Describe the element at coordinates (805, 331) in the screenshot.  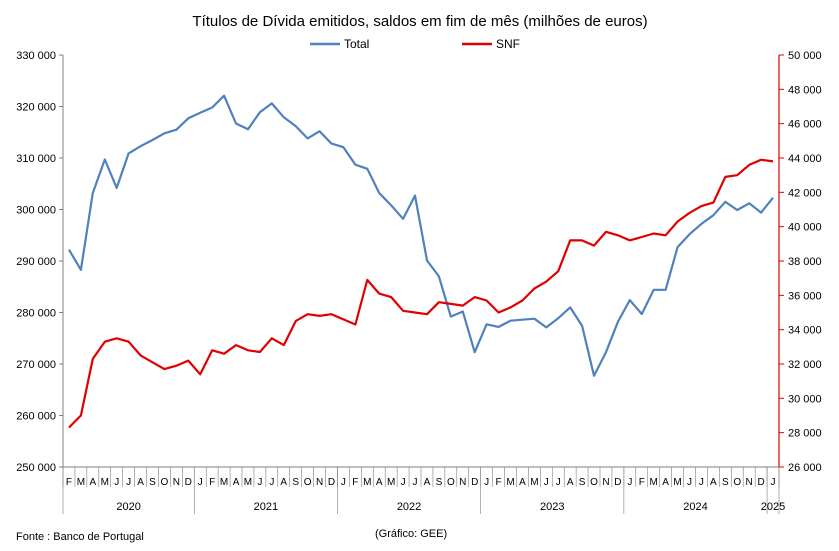
I see `right-tick-label: 34 000` at that location.